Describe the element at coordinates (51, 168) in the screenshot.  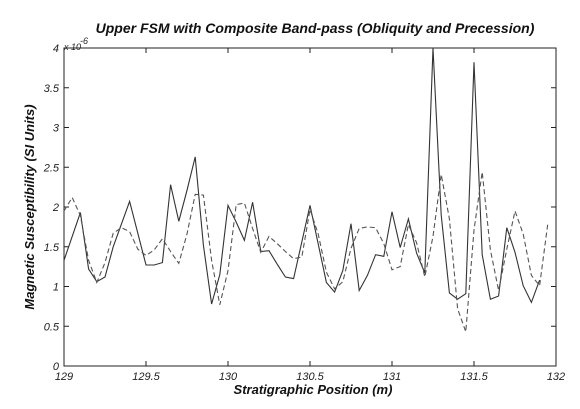
I see `y-tick-label: 2.5` at that location.